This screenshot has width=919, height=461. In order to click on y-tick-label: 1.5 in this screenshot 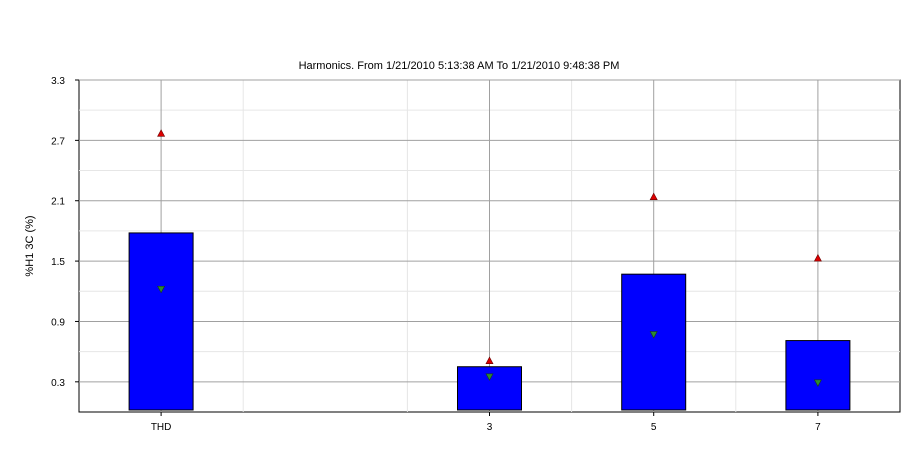, I will do `click(58, 262)`.